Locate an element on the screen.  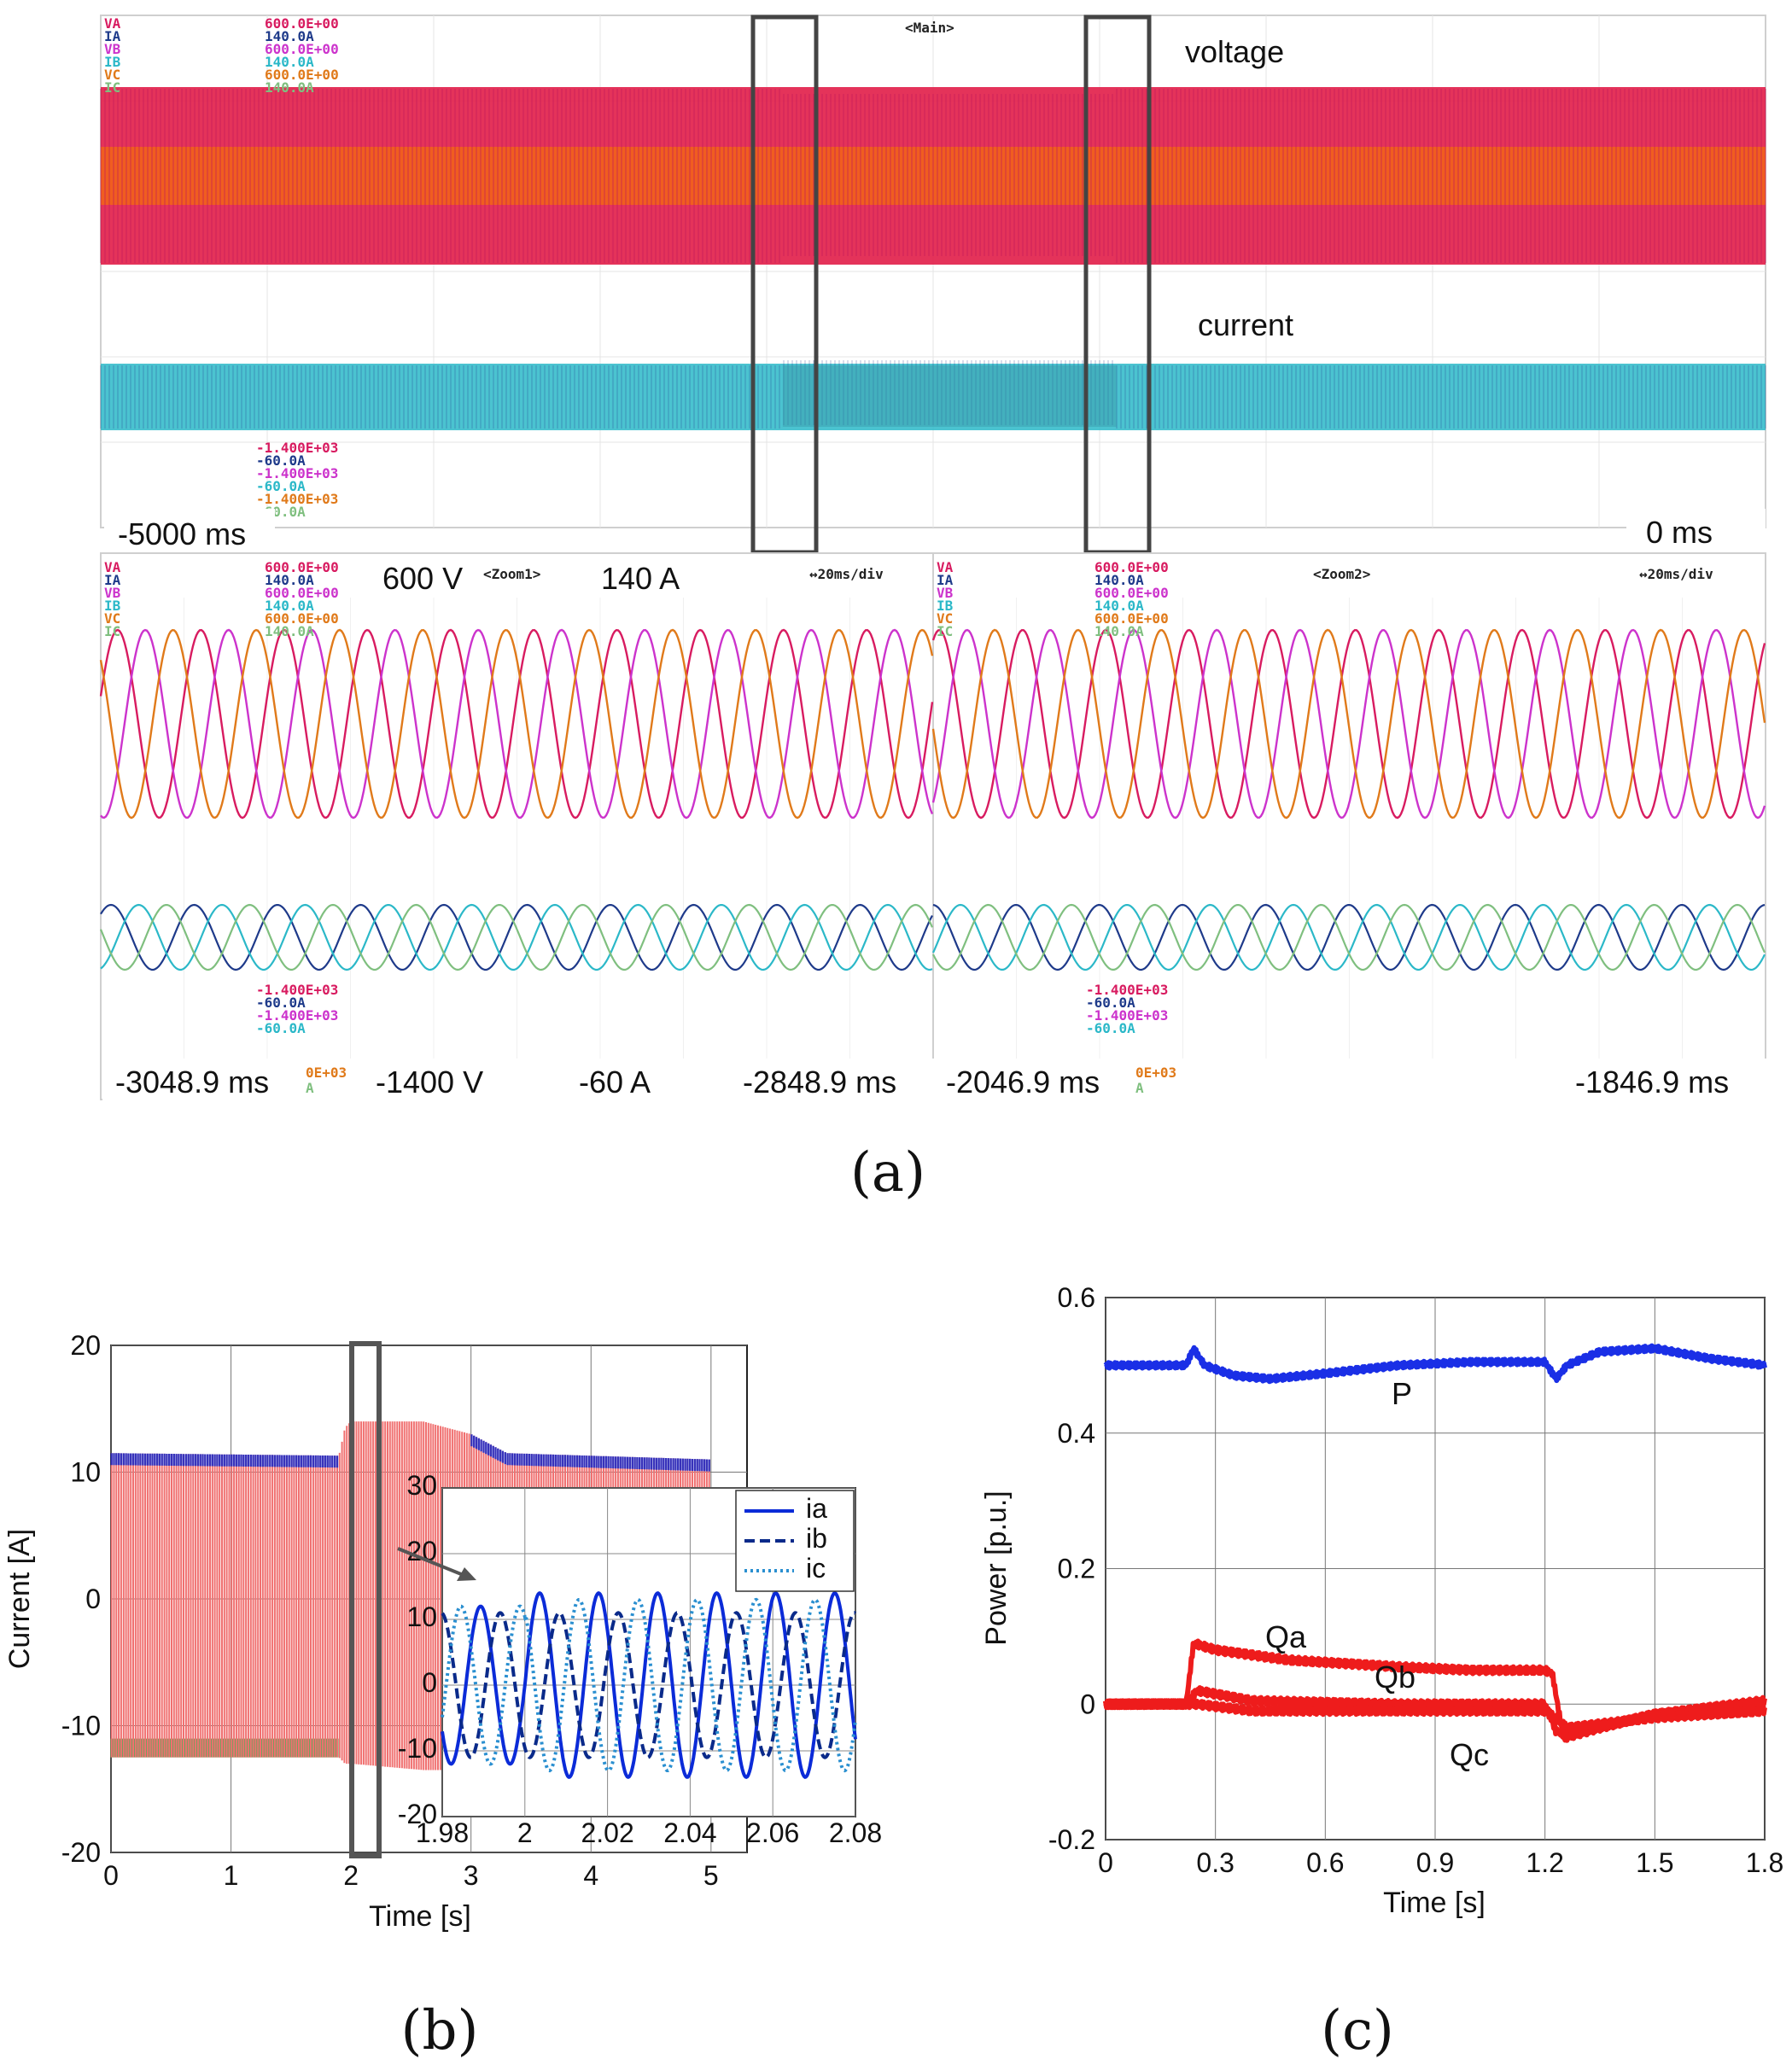
zoom2-x-start: -2046.9 ms is located at coordinates (1023, 1082).